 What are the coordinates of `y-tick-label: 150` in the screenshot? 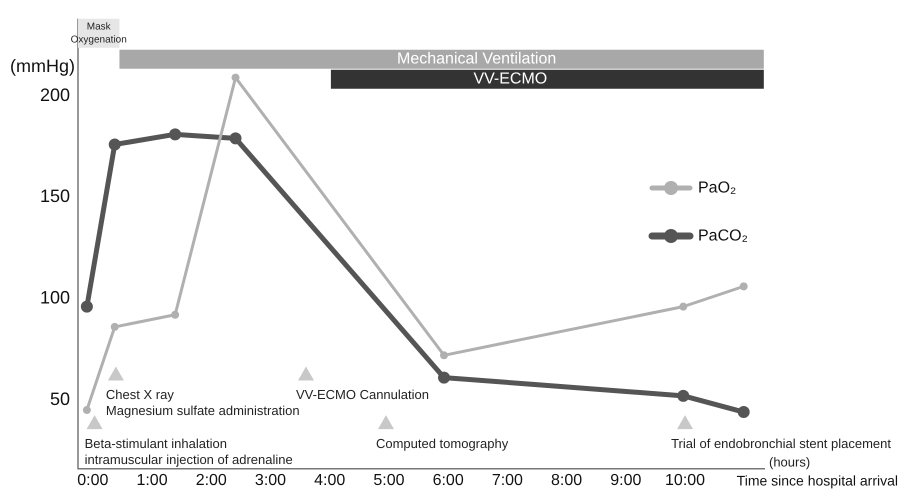 It's located at (55, 196).